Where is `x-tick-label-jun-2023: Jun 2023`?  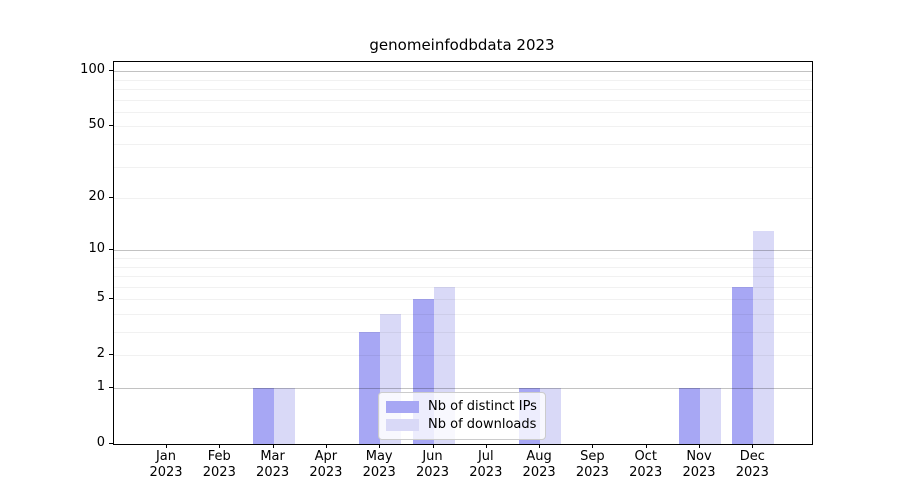 x-tick-label-jun-2023: Jun 2023 is located at coordinates (432, 464).